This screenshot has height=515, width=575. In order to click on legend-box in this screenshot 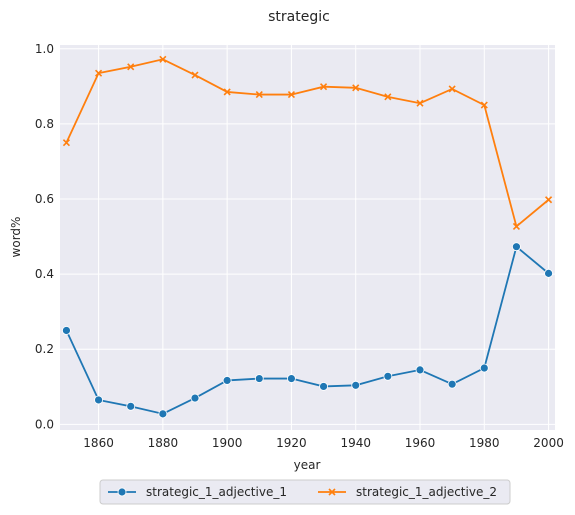, I will do `click(305, 492)`.